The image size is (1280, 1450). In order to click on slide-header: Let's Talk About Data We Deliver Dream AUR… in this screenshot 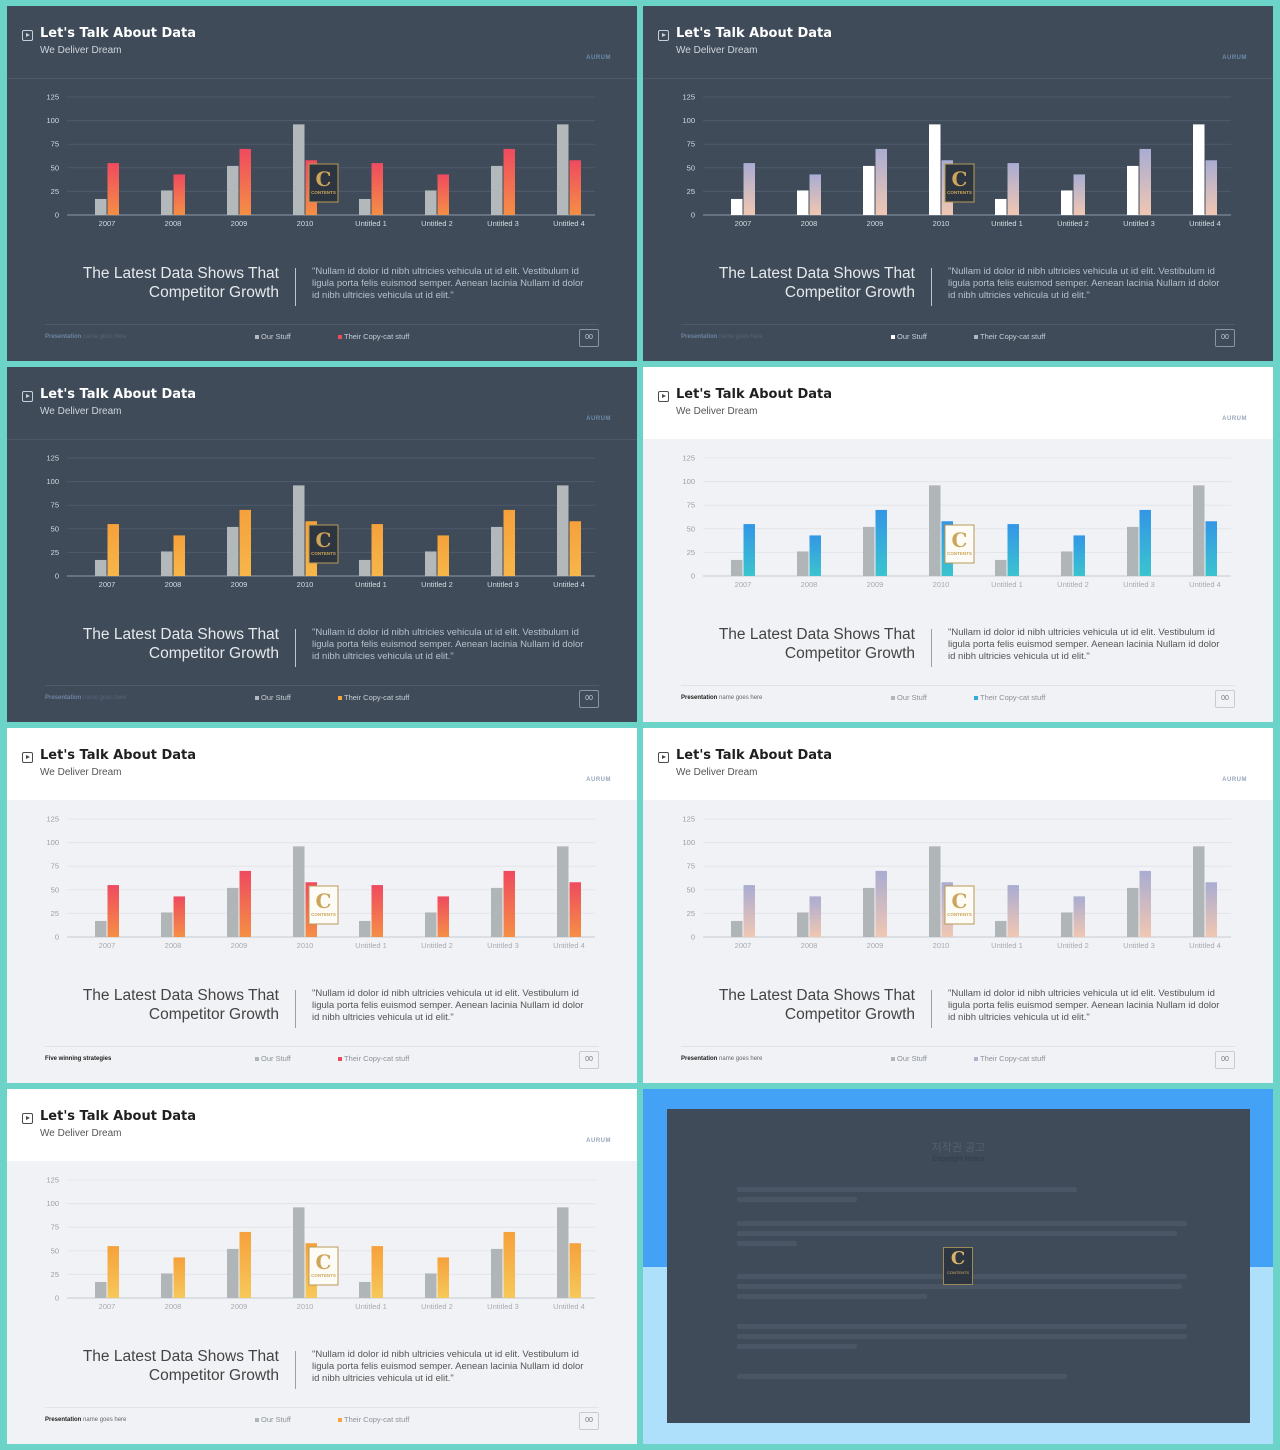, I will do `click(322, 764)`.